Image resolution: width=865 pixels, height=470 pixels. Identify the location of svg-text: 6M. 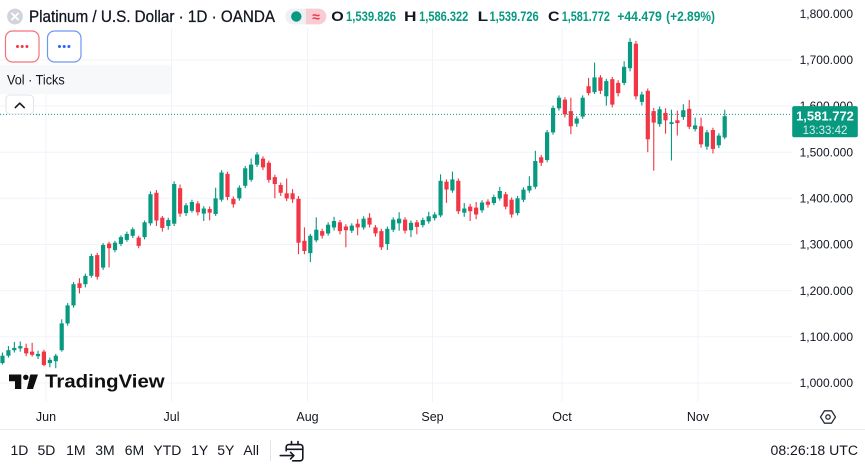
(134, 450).